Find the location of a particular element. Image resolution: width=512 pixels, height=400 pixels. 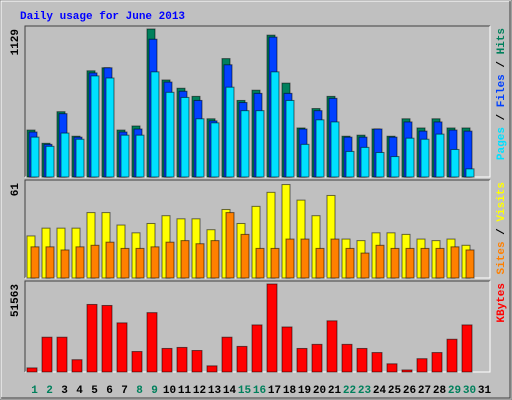

x-tick-label: 16 is located at coordinates (259, 391).